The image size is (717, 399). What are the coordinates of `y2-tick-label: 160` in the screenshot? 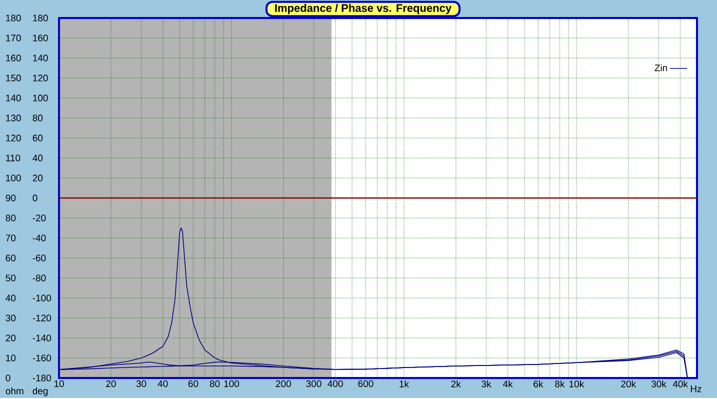 It's located at (40, 38).